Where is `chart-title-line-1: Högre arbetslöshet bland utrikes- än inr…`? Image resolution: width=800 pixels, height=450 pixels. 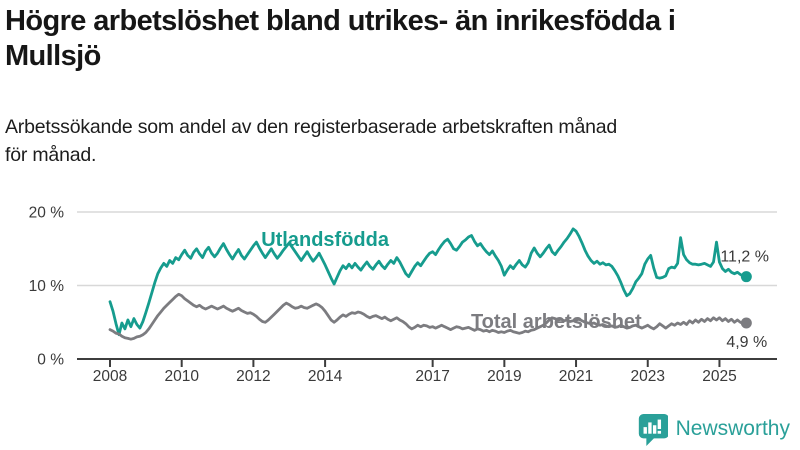 chart-title-line-1: Högre arbetslöshet bland utrikes- än inr… is located at coordinates (340, 21).